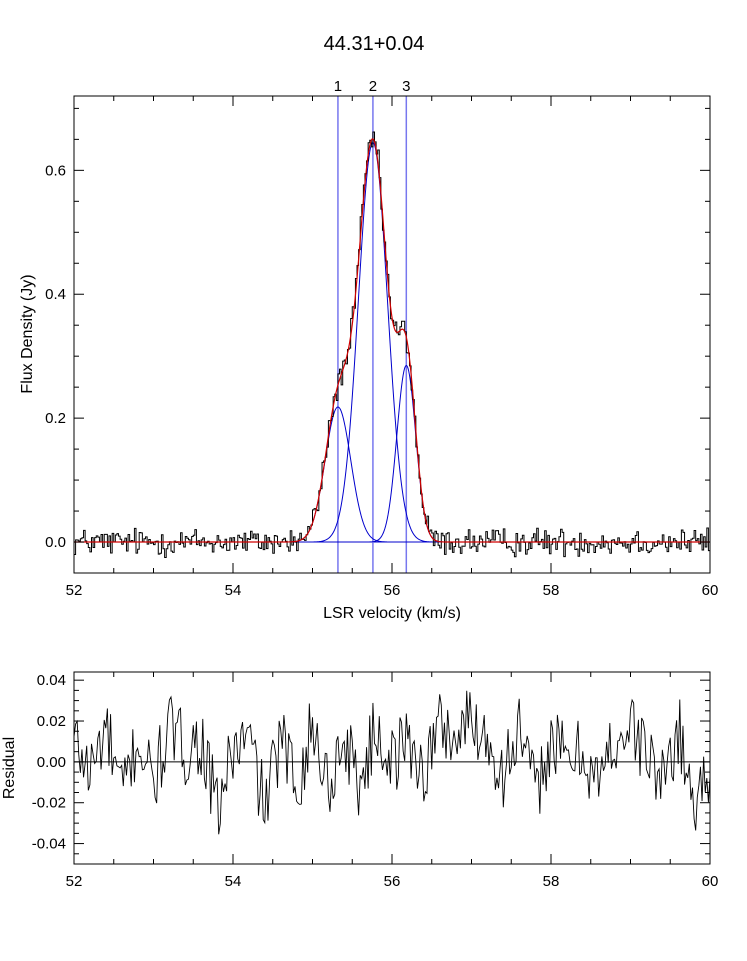  I want to click on x-tick-label: 52, so click(74, 590).